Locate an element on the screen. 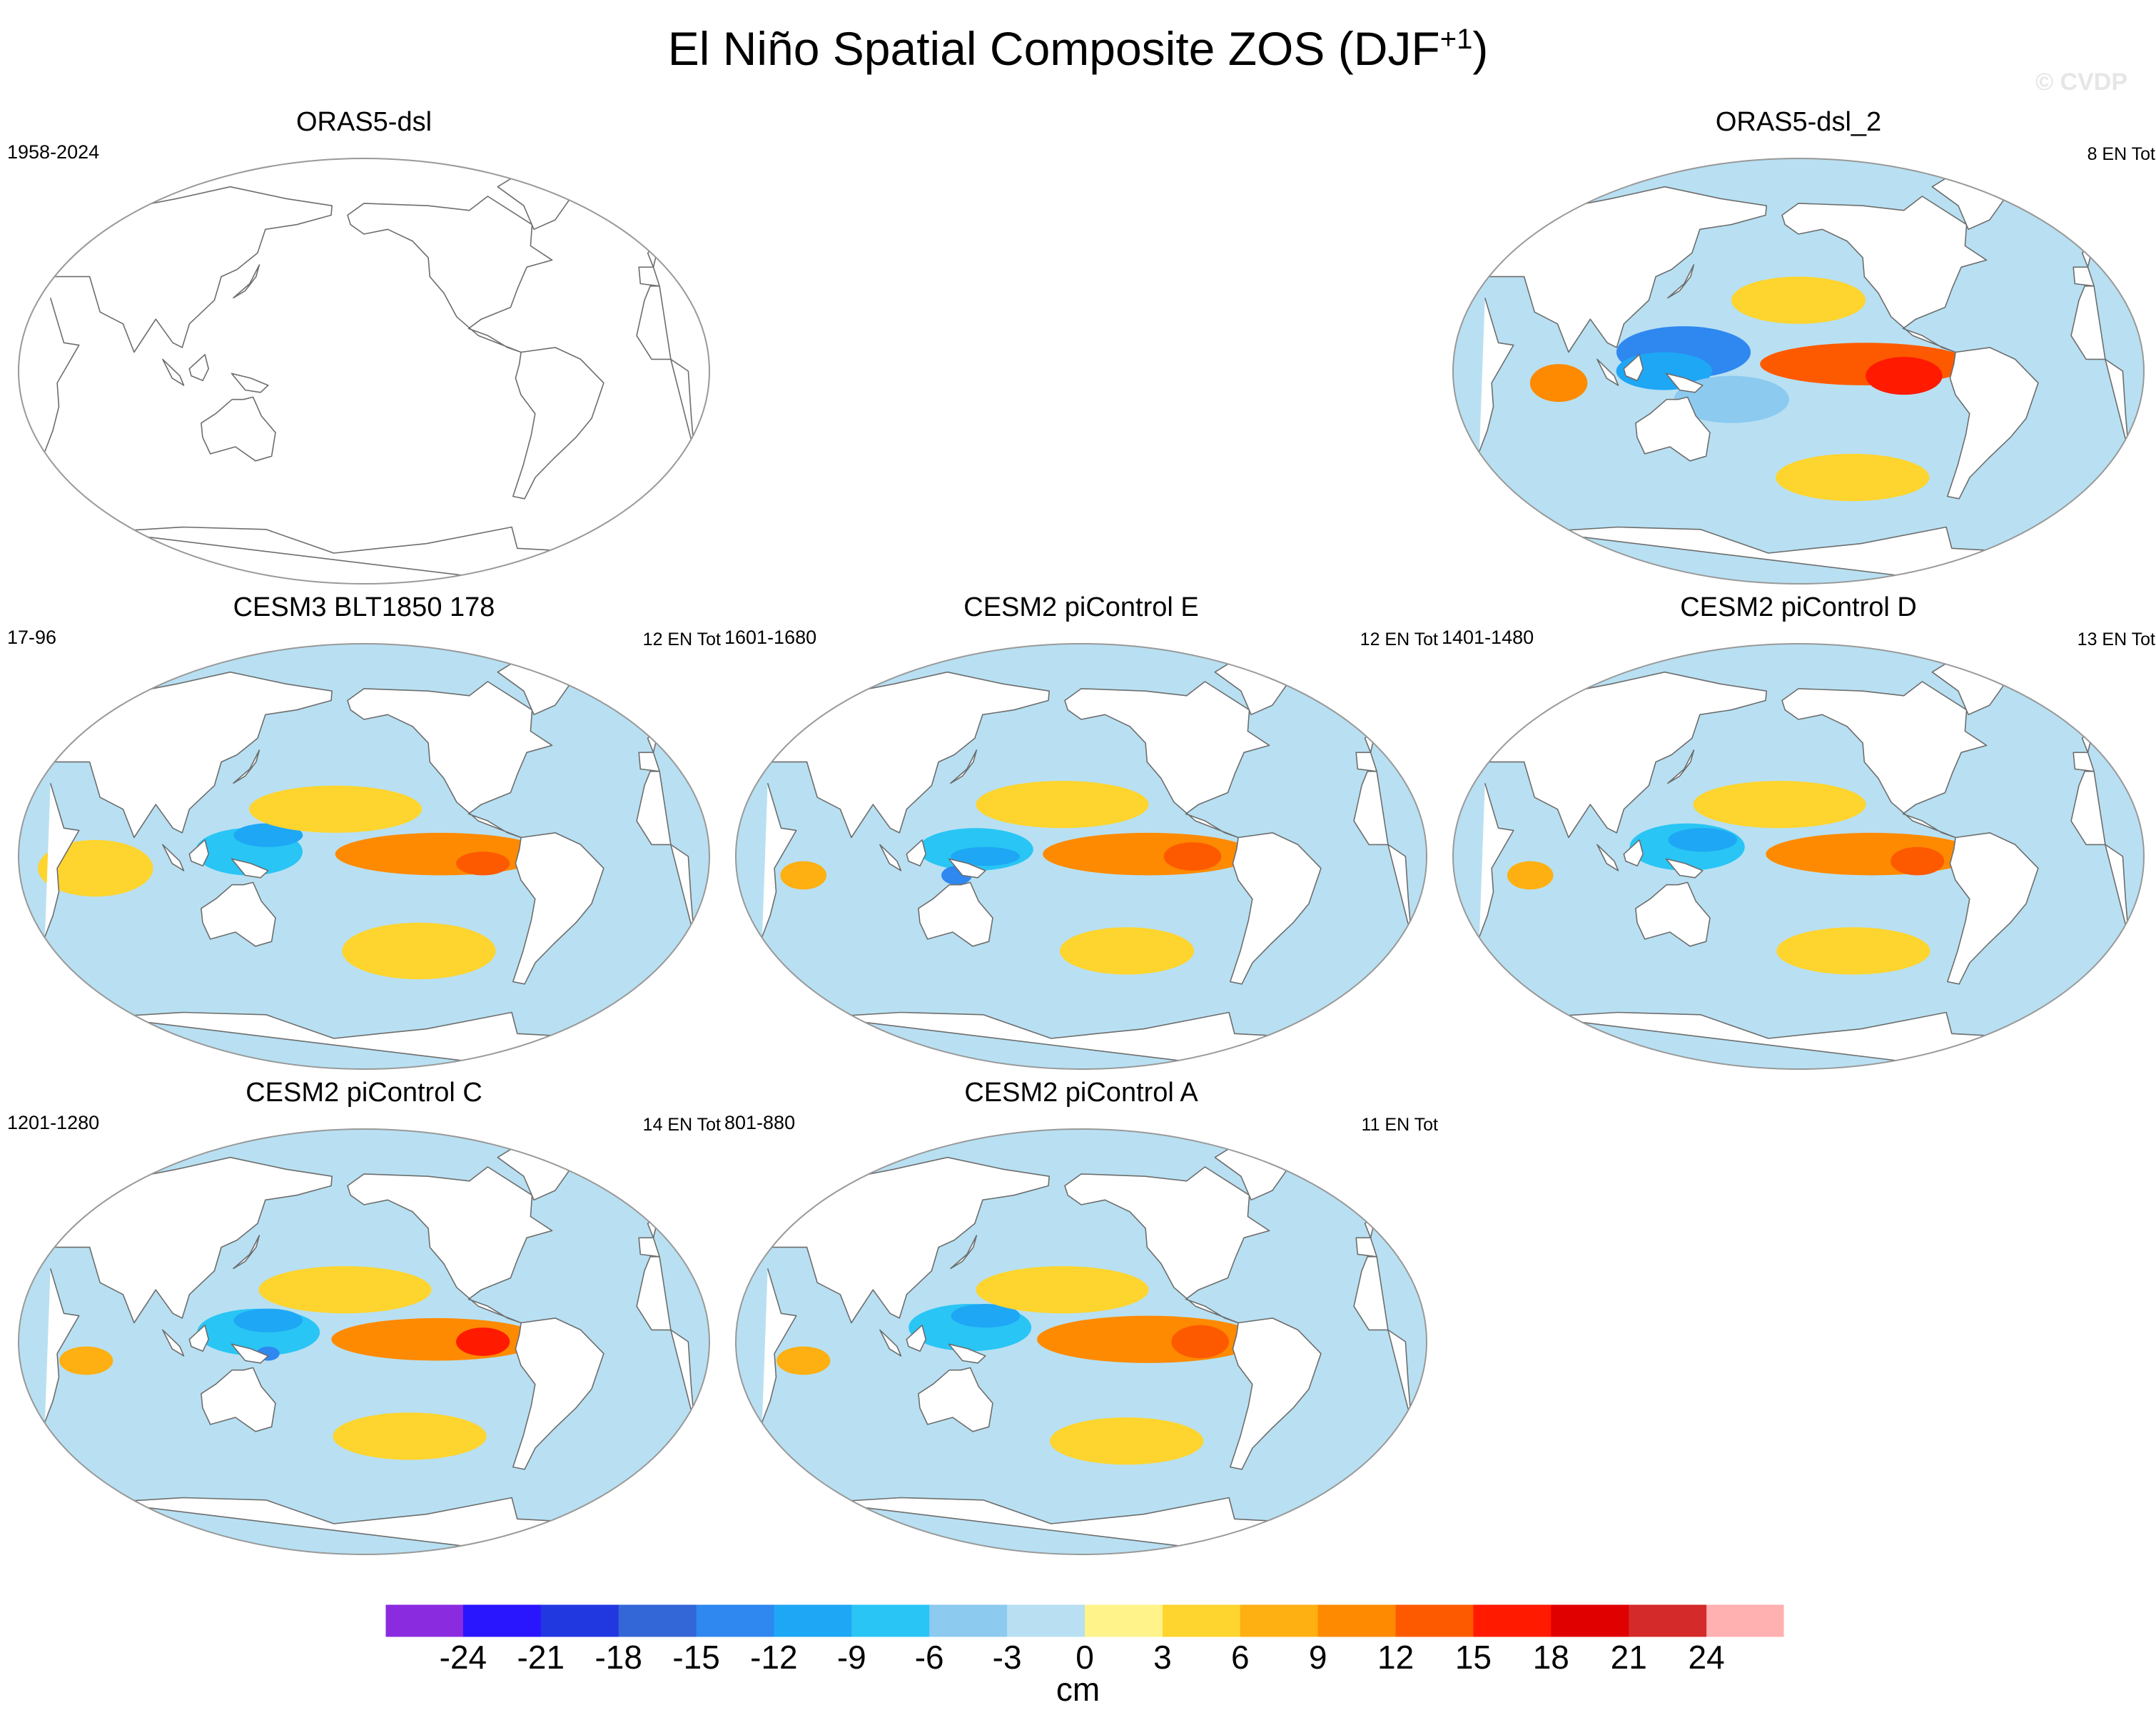  colorbar-tick-label: 12 is located at coordinates (1395, 1655).